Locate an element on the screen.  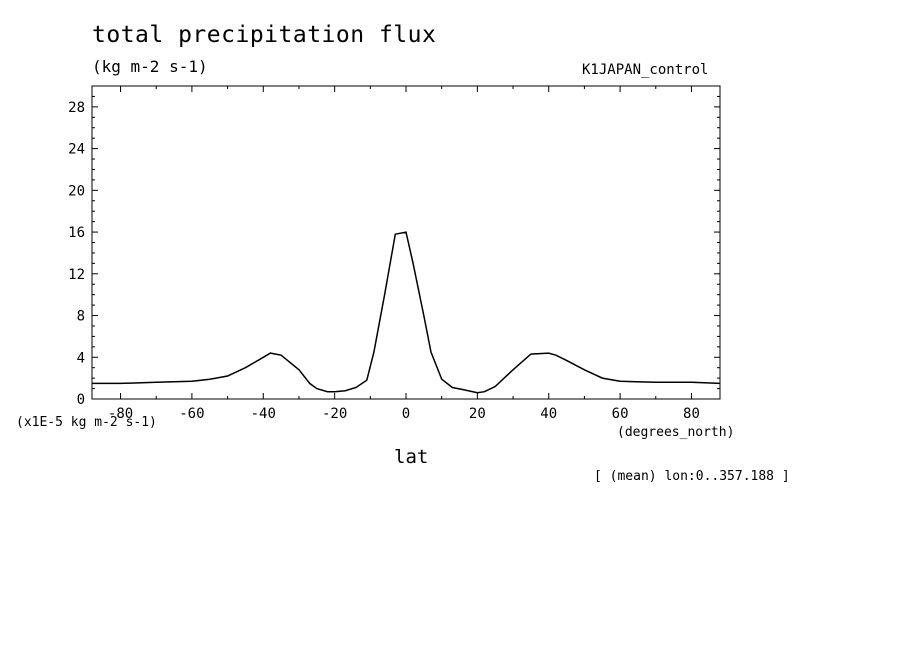
x-axis-units-label: (degrees_north) is located at coordinates (676, 432).